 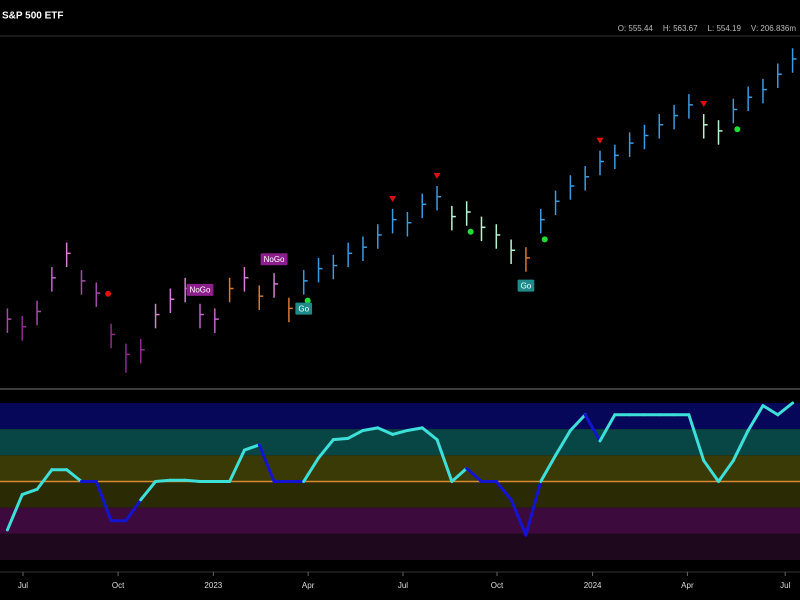 I want to click on quote-text: V: 206.836m, so click(x=773, y=28).